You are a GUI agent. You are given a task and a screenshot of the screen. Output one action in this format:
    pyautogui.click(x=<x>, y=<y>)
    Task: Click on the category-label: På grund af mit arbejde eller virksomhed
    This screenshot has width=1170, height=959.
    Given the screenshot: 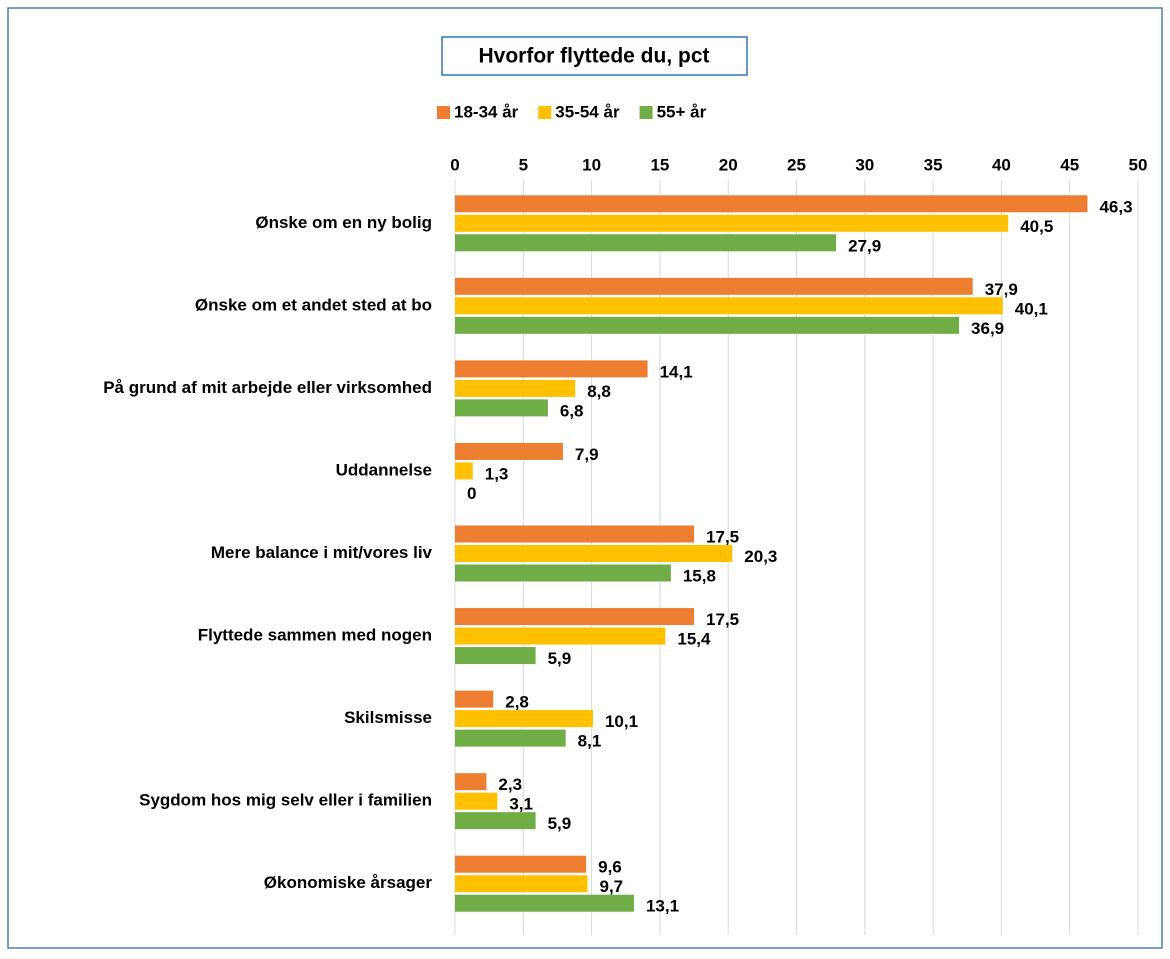 What is the action you would take?
    pyautogui.click(x=267, y=387)
    